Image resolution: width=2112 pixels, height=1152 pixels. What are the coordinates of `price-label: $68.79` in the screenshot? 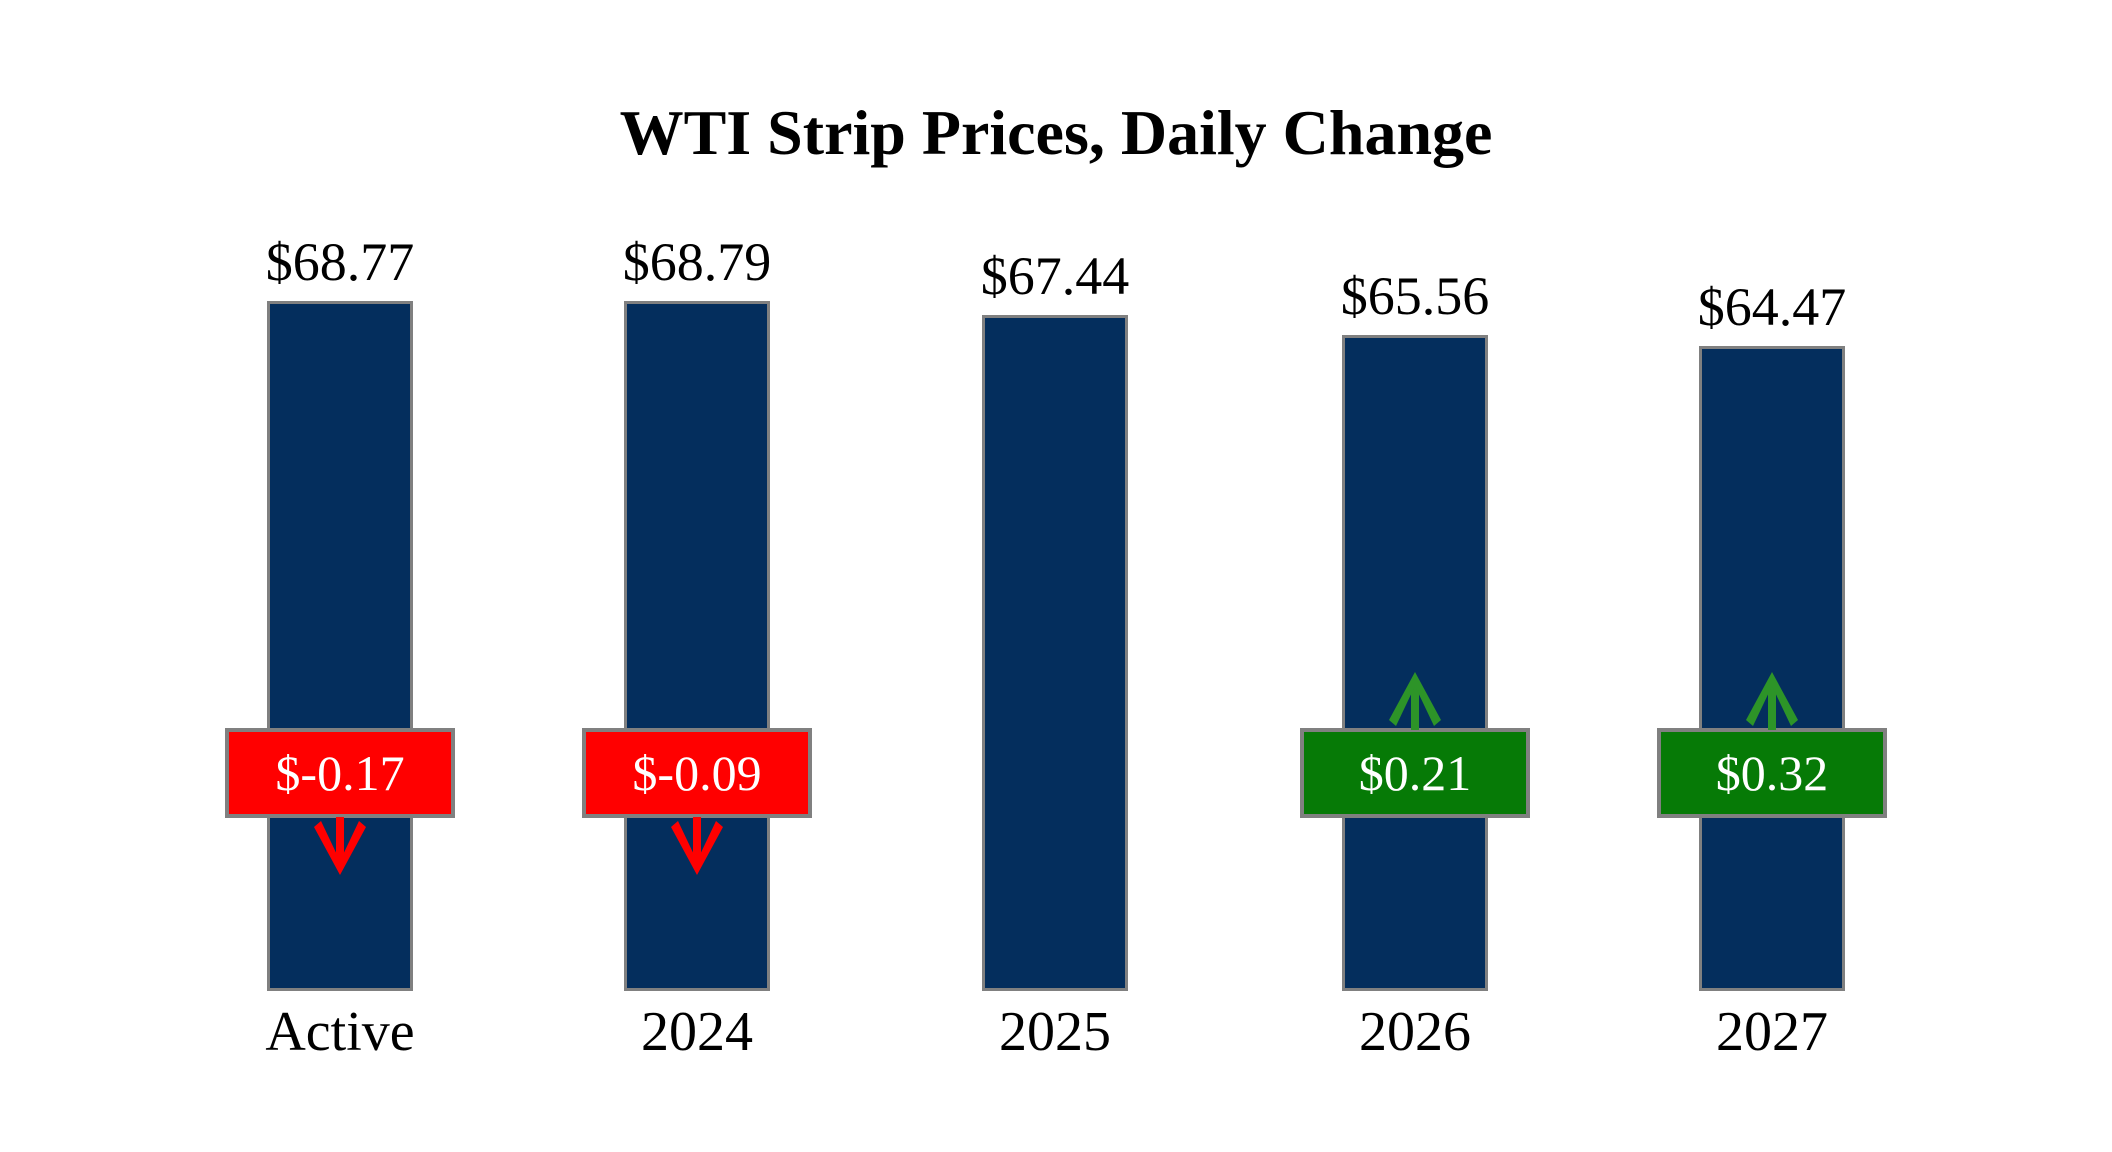 It's located at (697, 262).